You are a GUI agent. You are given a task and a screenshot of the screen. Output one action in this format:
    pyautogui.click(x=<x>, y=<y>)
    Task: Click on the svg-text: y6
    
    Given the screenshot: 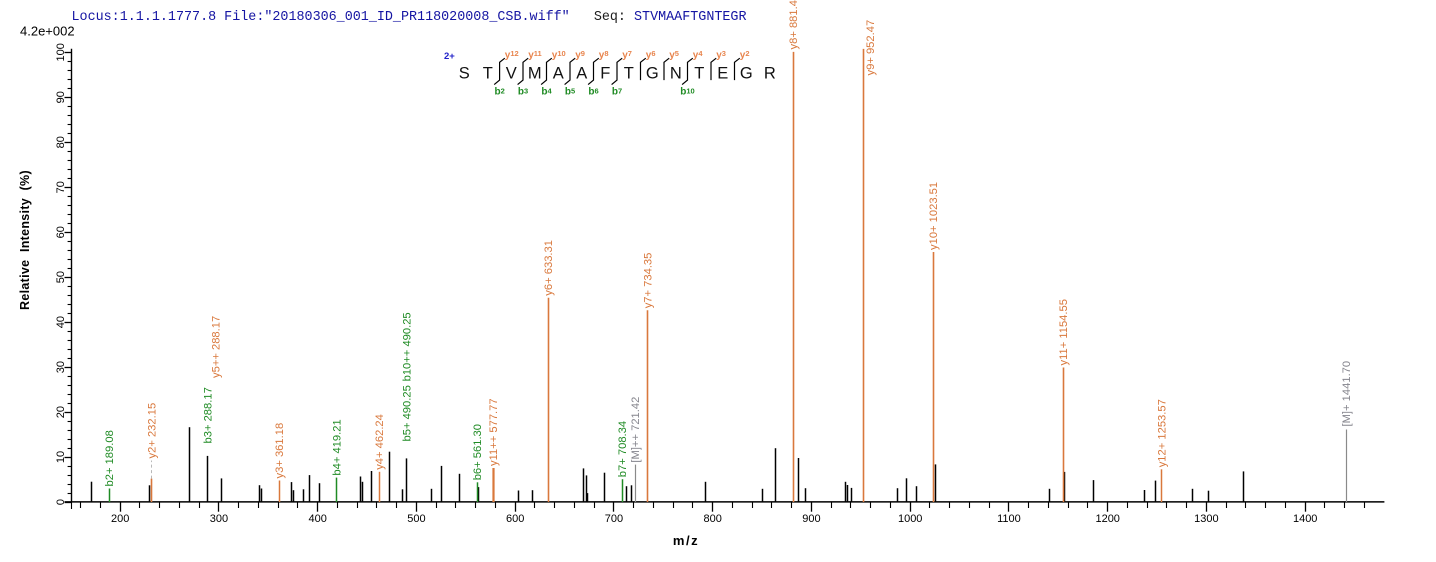 What is the action you would take?
    pyautogui.click(x=651, y=55)
    